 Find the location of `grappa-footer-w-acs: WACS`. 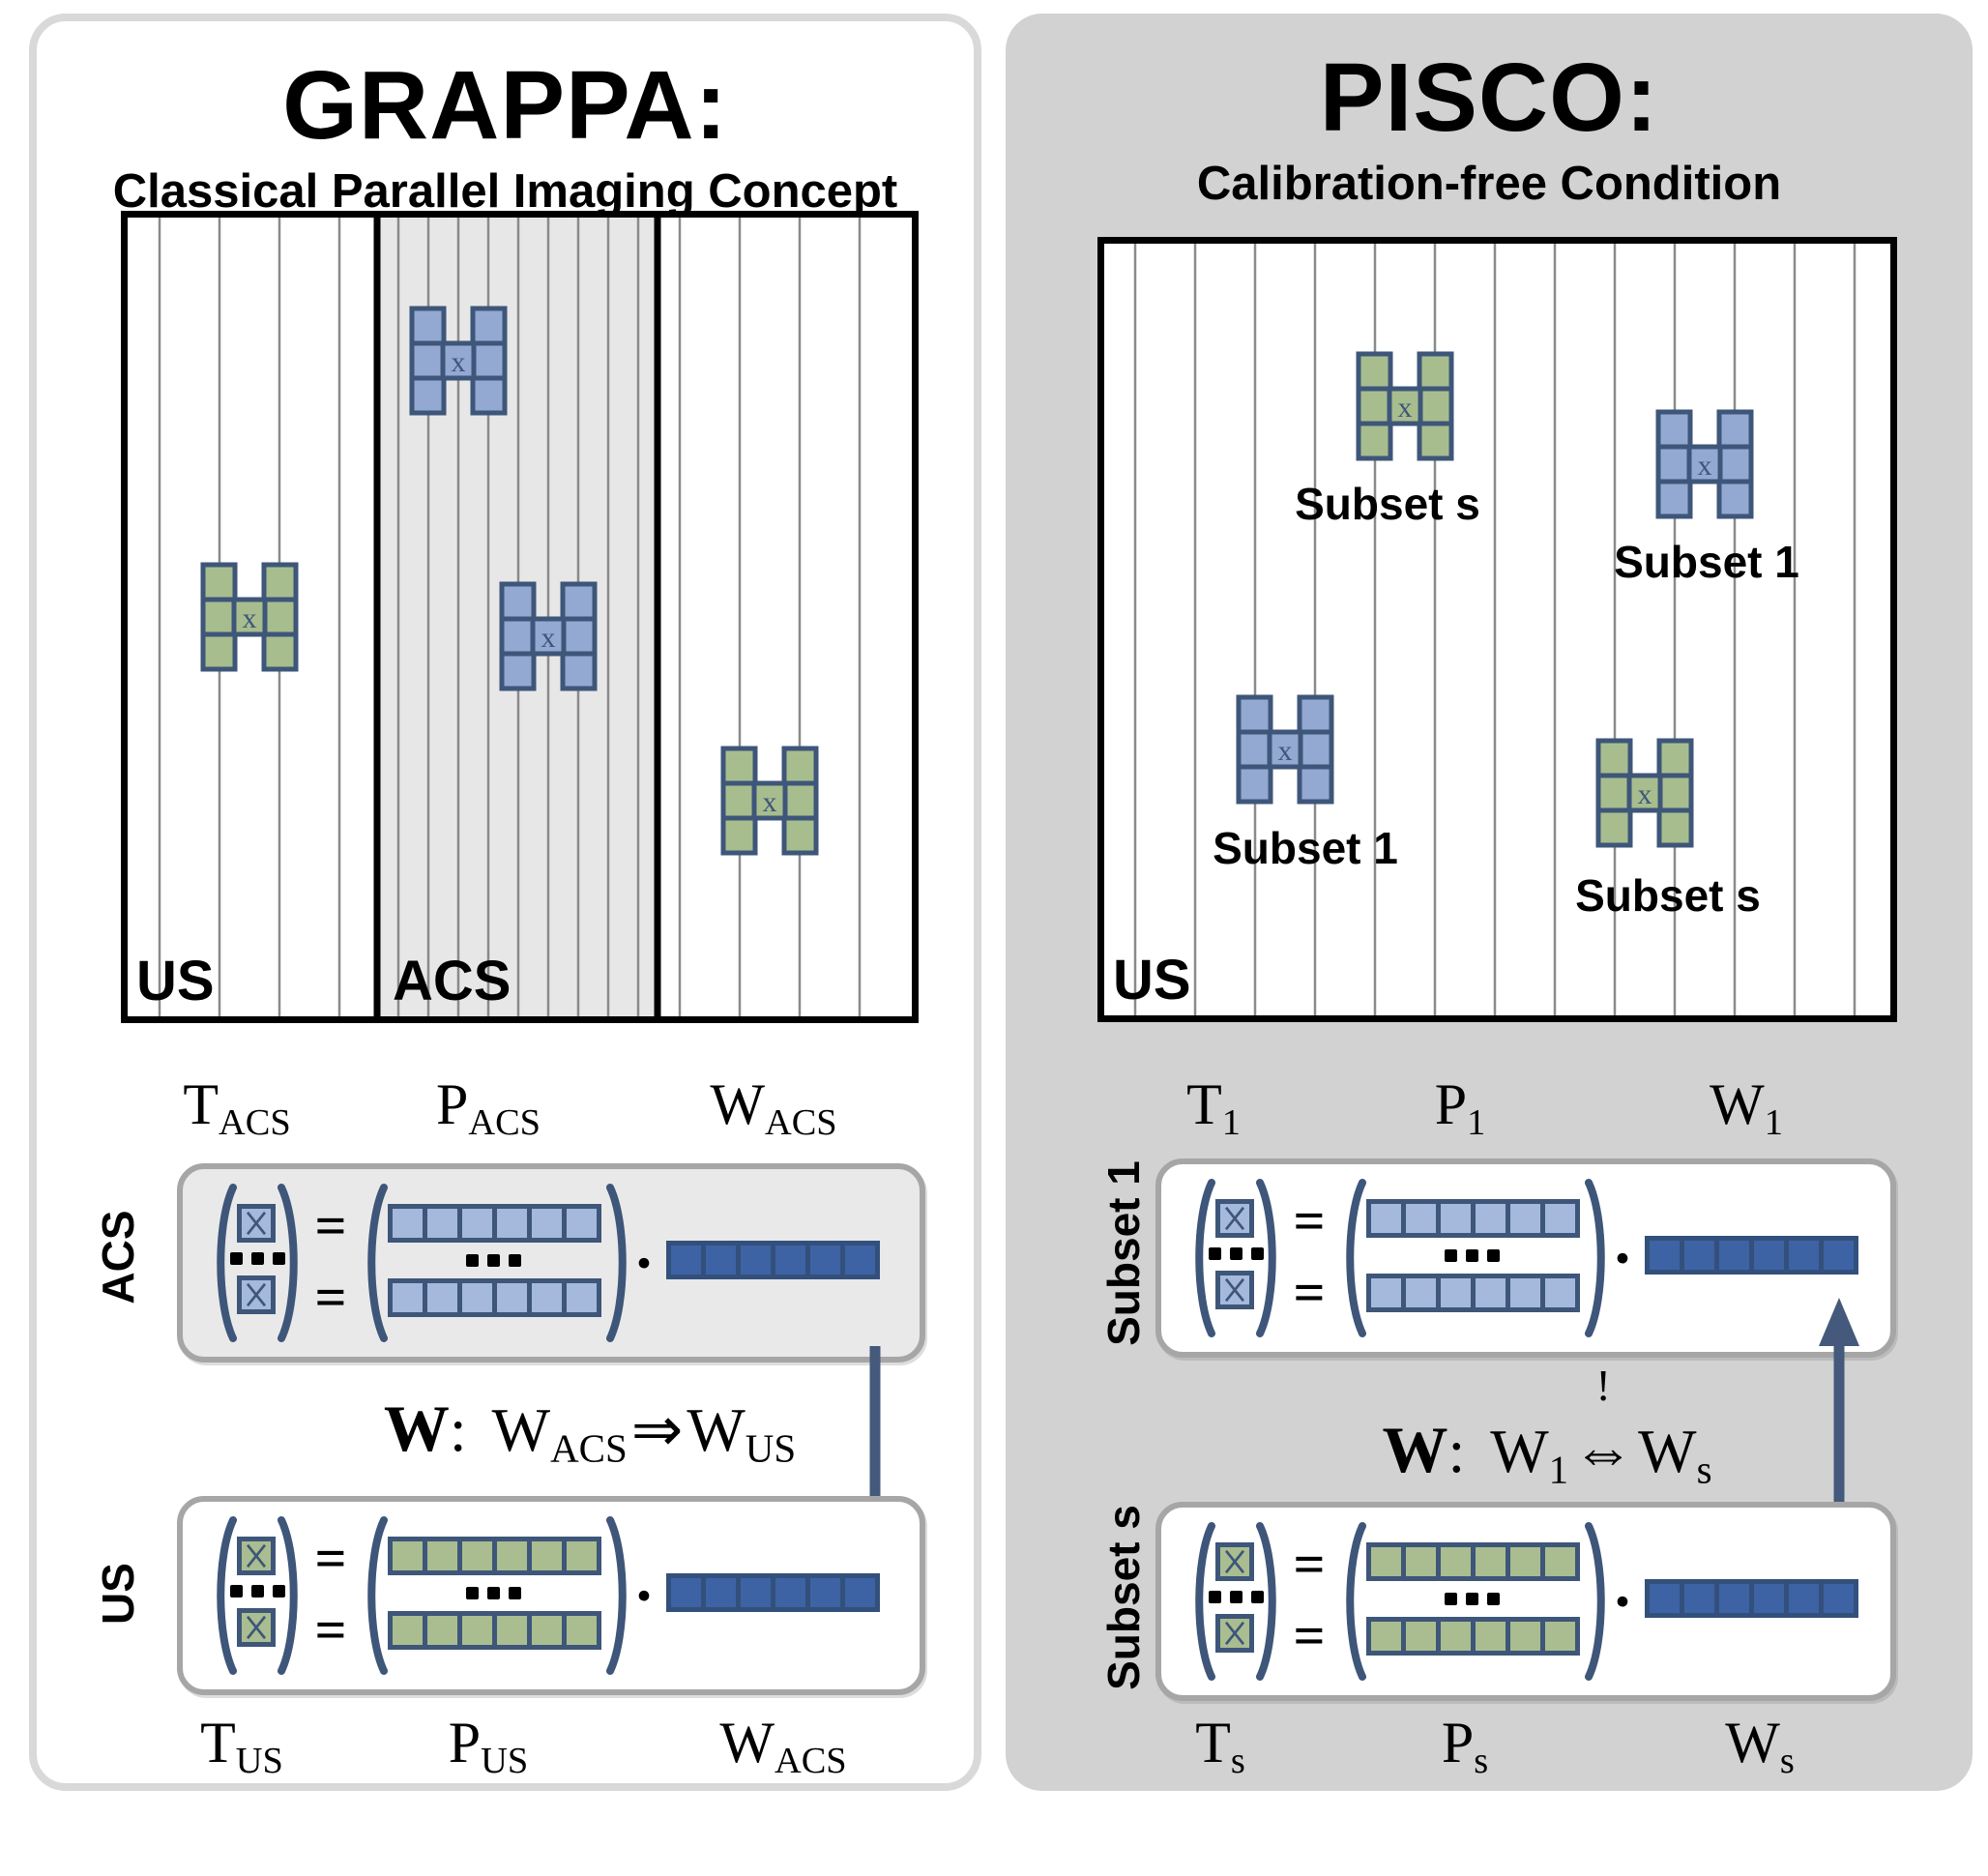

grappa-footer-w-acs: WACS is located at coordinates (783, 1746).